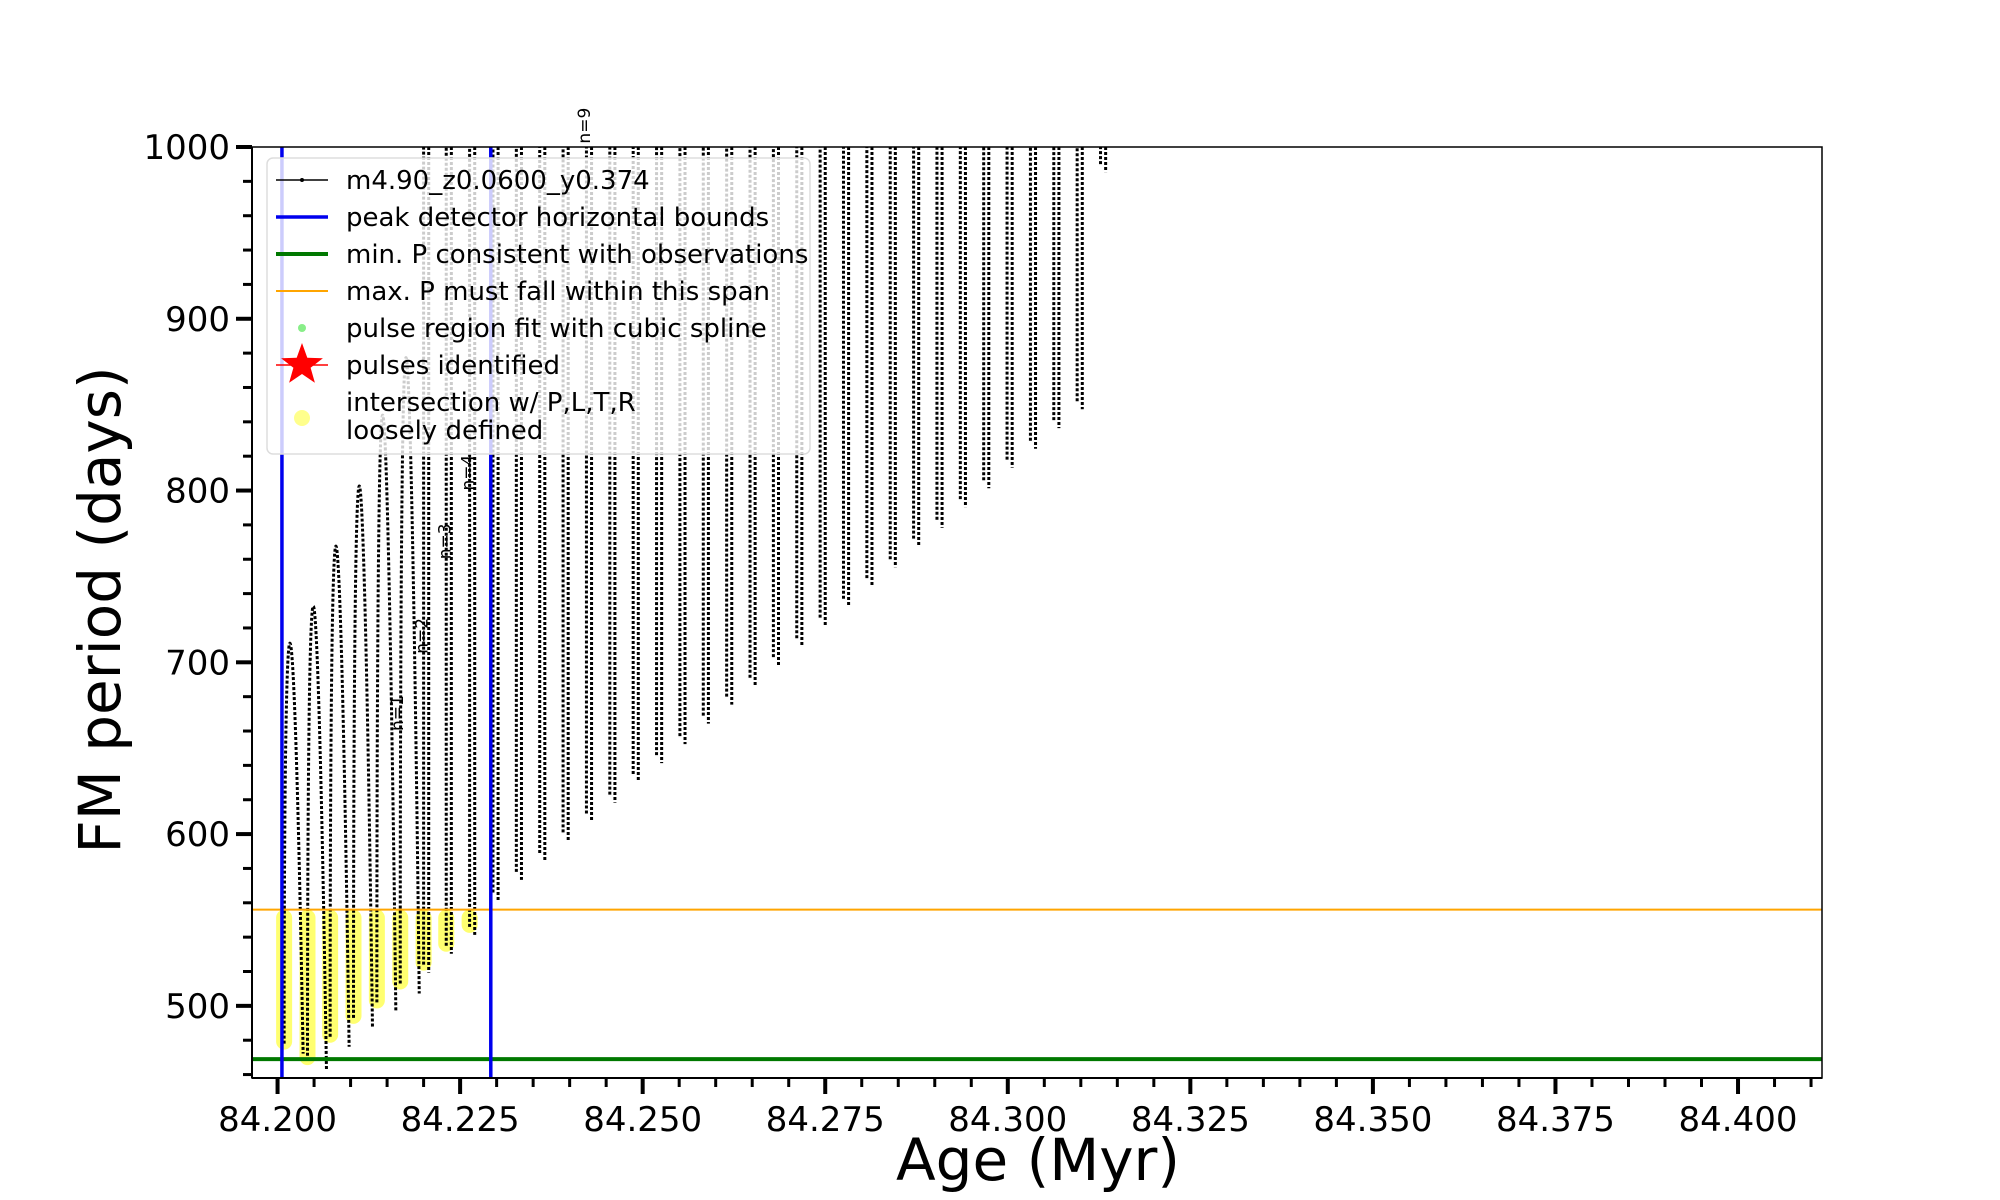 The image size is (2000, 1200). Describe the element at coordinates (302, 328) in the screenshot. I see `legend-handle-spline` at that location.